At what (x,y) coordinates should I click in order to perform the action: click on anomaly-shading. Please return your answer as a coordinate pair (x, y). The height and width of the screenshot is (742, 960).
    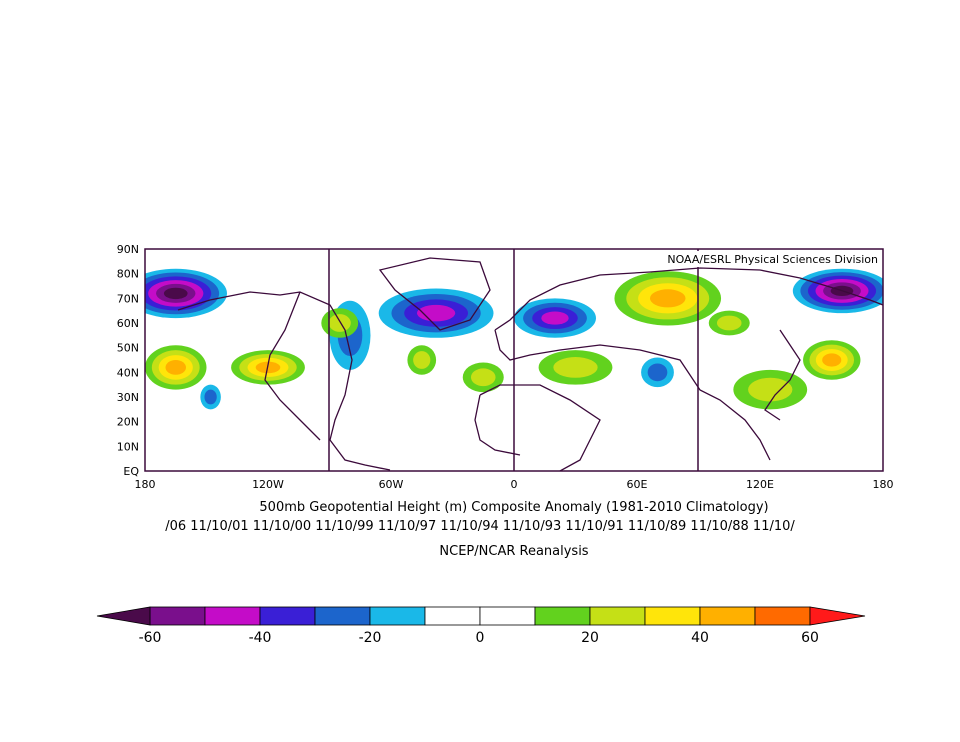
    Looking at the image, I should click on (514, 339).